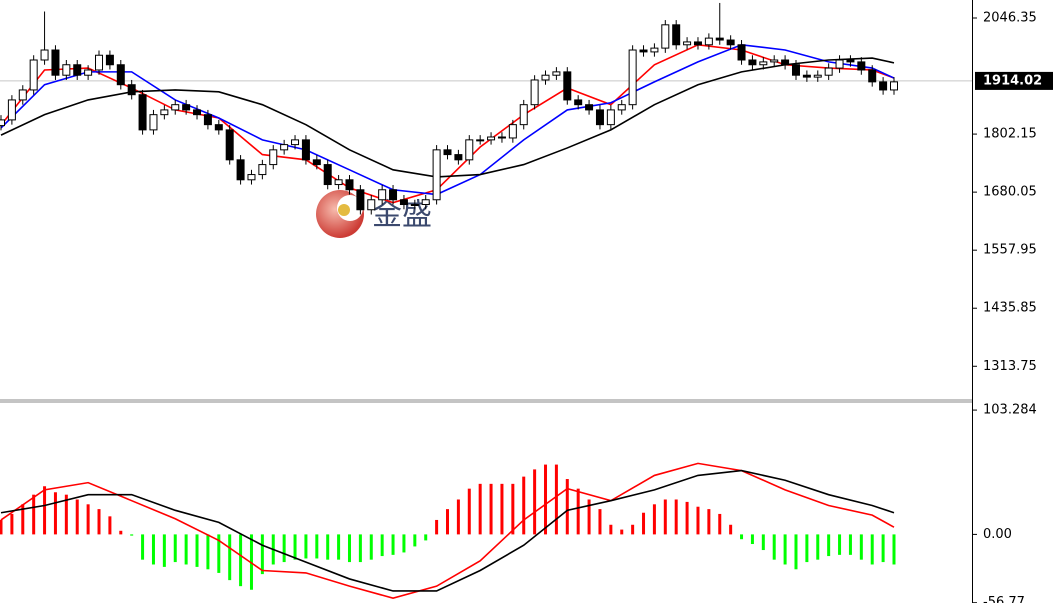 This screenshot has width=1053, height=603. Describe the element at coordinates (1010, 250) in the screenshot. I see `y-tick-label: 1557.95` at that location.